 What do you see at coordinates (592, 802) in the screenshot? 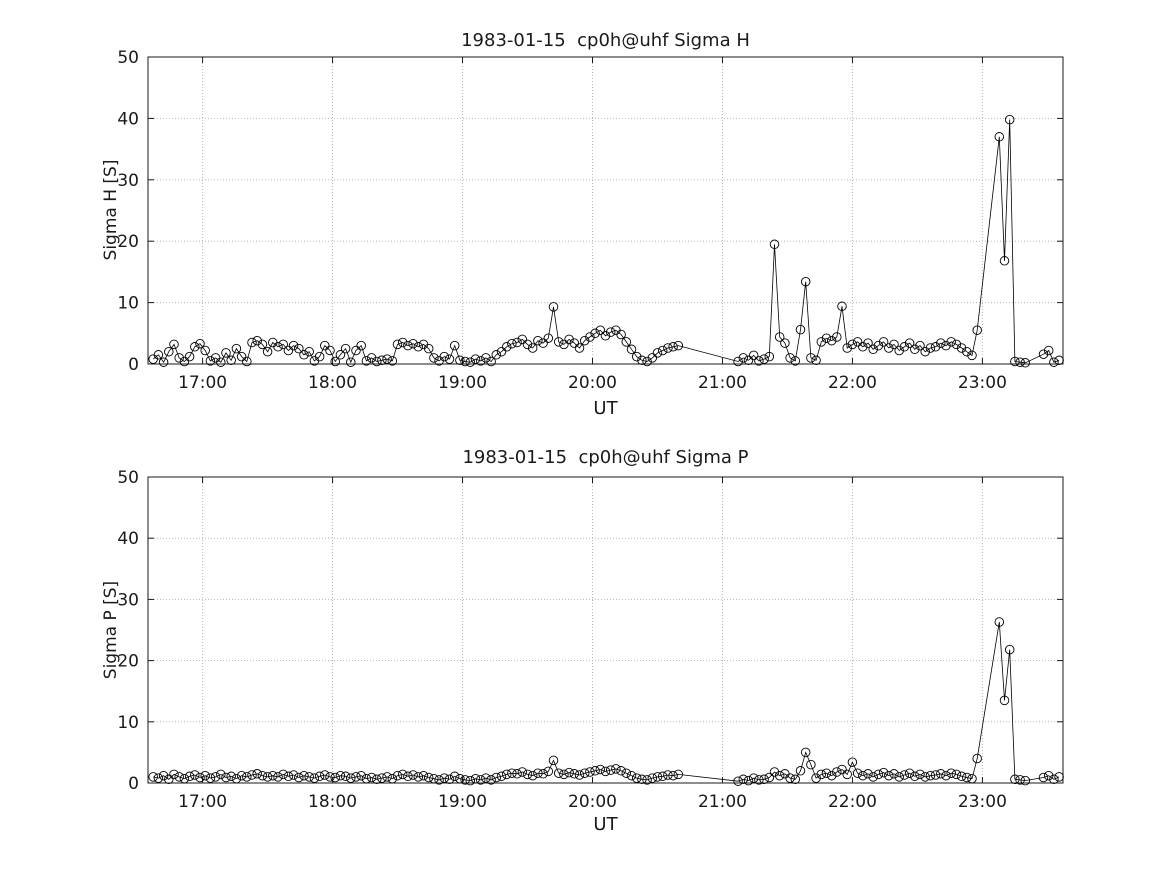
I see `x-tick-label: 20:00` at bounding box center [592, 802].